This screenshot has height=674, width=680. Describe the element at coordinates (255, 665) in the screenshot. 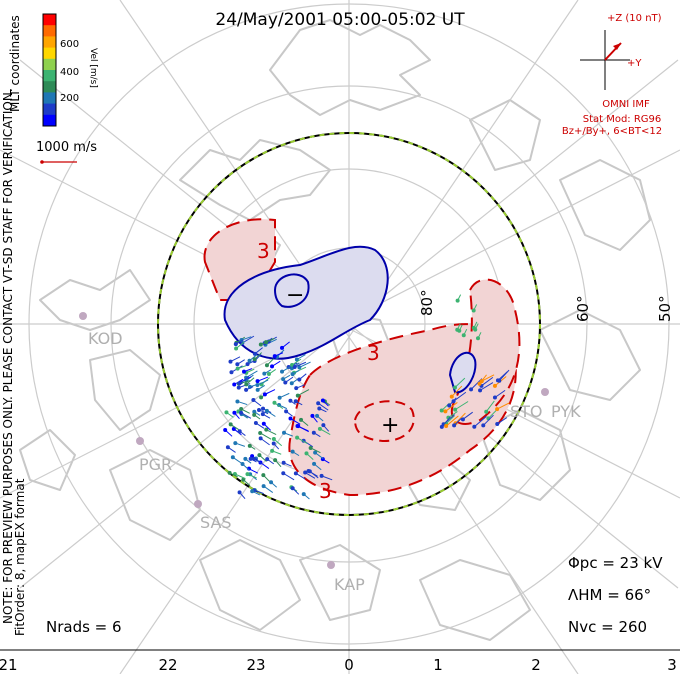

I see `mlt-tick-label: 23` at that location.